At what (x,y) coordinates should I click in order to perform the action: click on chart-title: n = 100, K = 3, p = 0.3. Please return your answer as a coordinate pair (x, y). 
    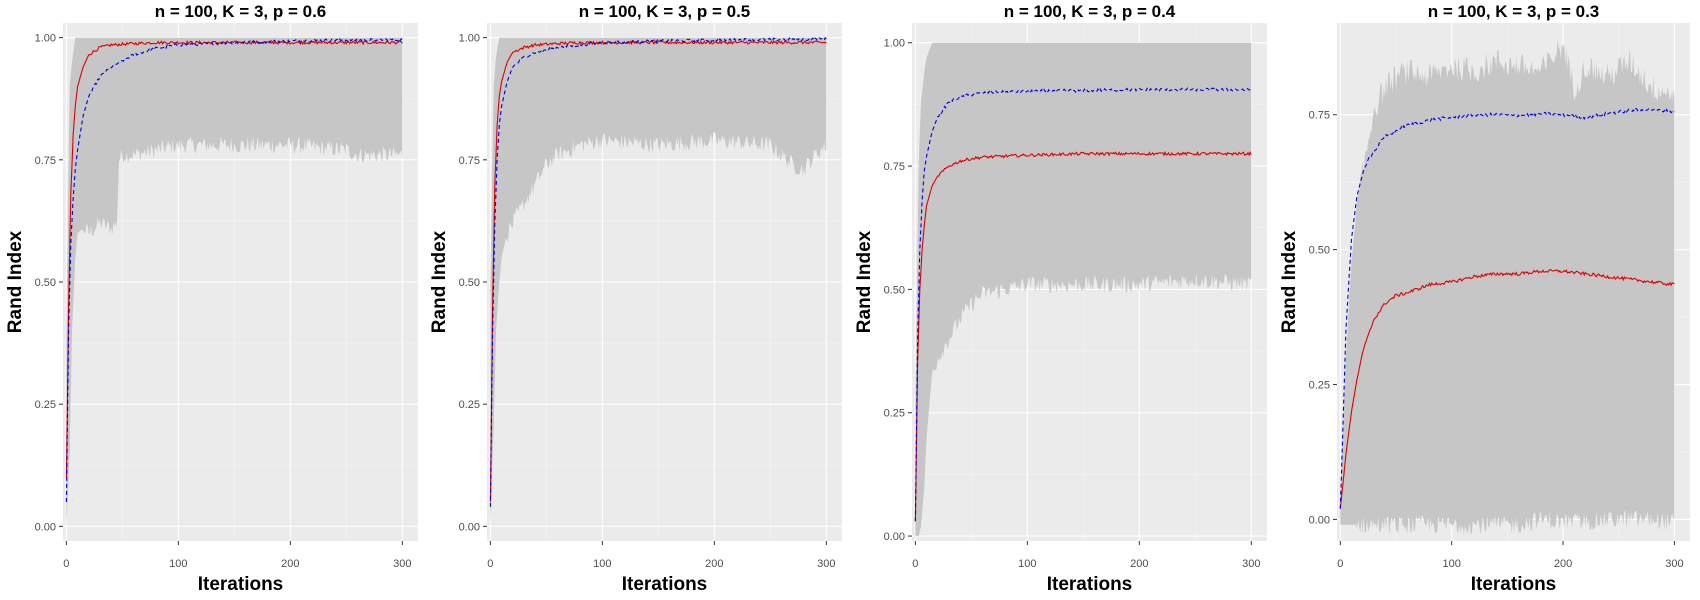
    Looking at the image, I should click on (1514, 11).